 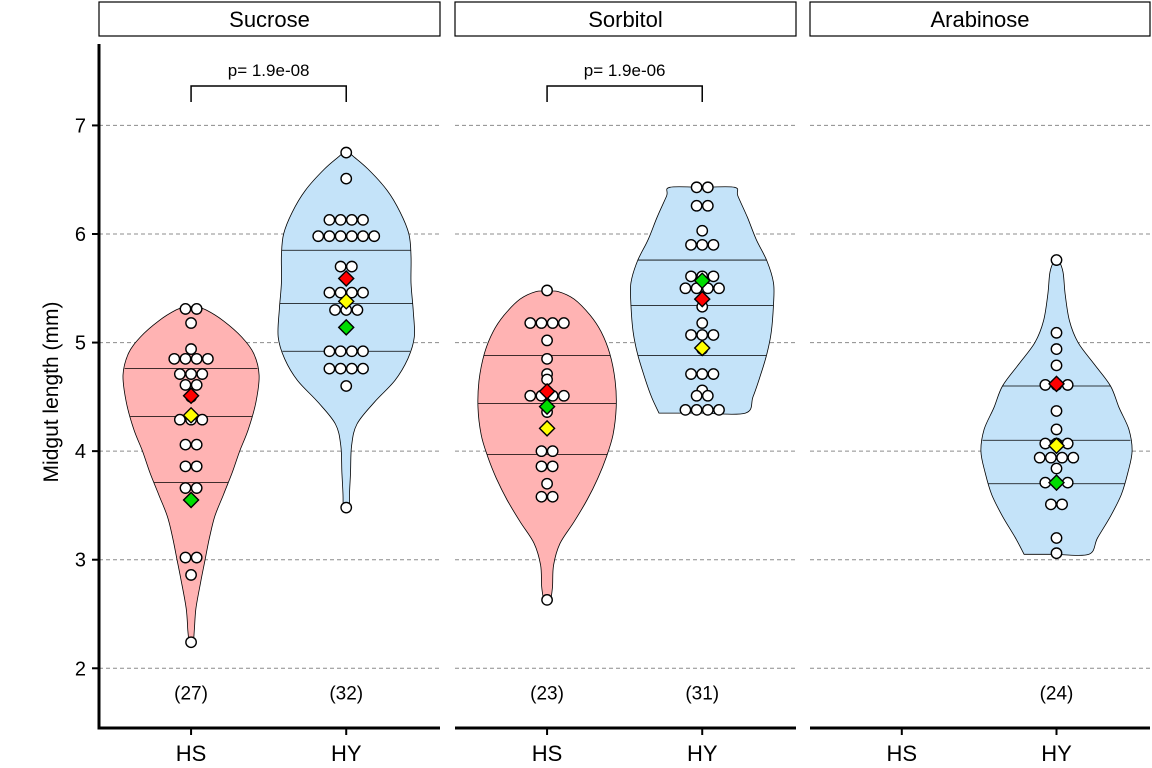 I want to click on group-count-label: (24), so click(x=1057, y=693).